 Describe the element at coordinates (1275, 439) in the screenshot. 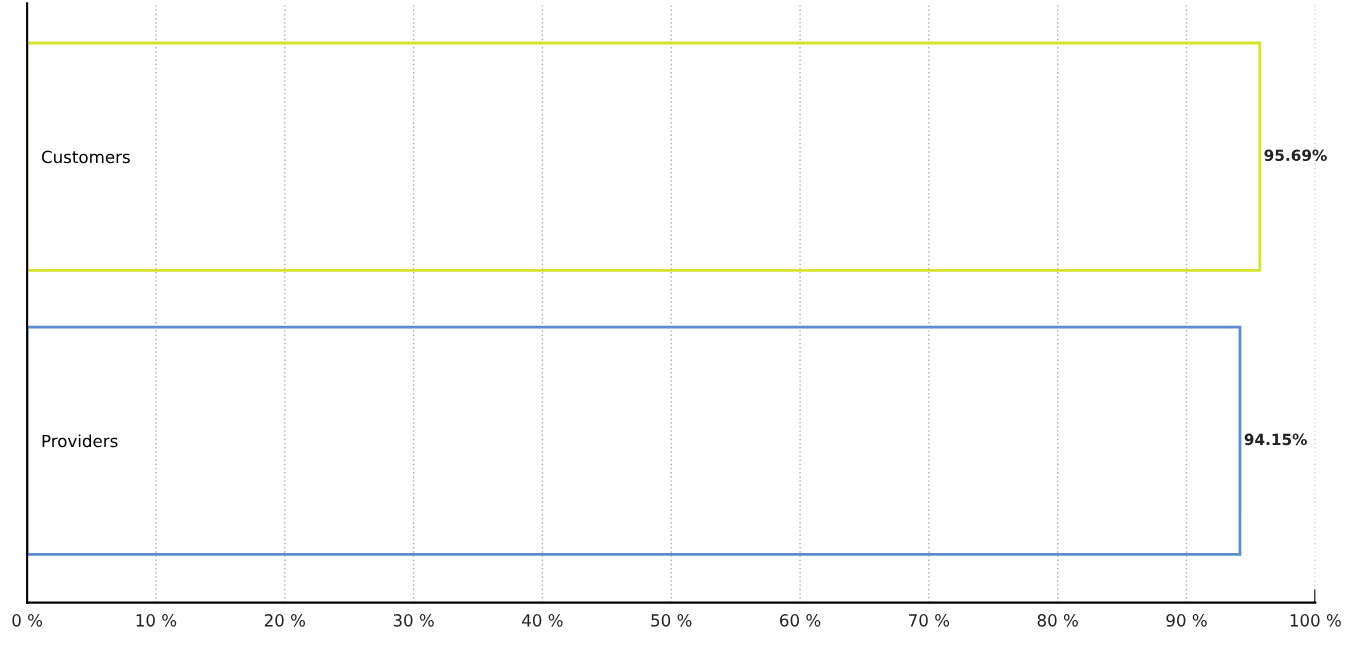

I see `data-label: 94.15%` at that location.